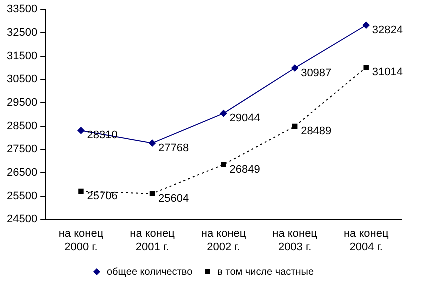 This screenshot has width=442, height=287. Describe the element at coordinates (22, 220) in the screenshot. I see `y-tick-label: 24500` at that location.